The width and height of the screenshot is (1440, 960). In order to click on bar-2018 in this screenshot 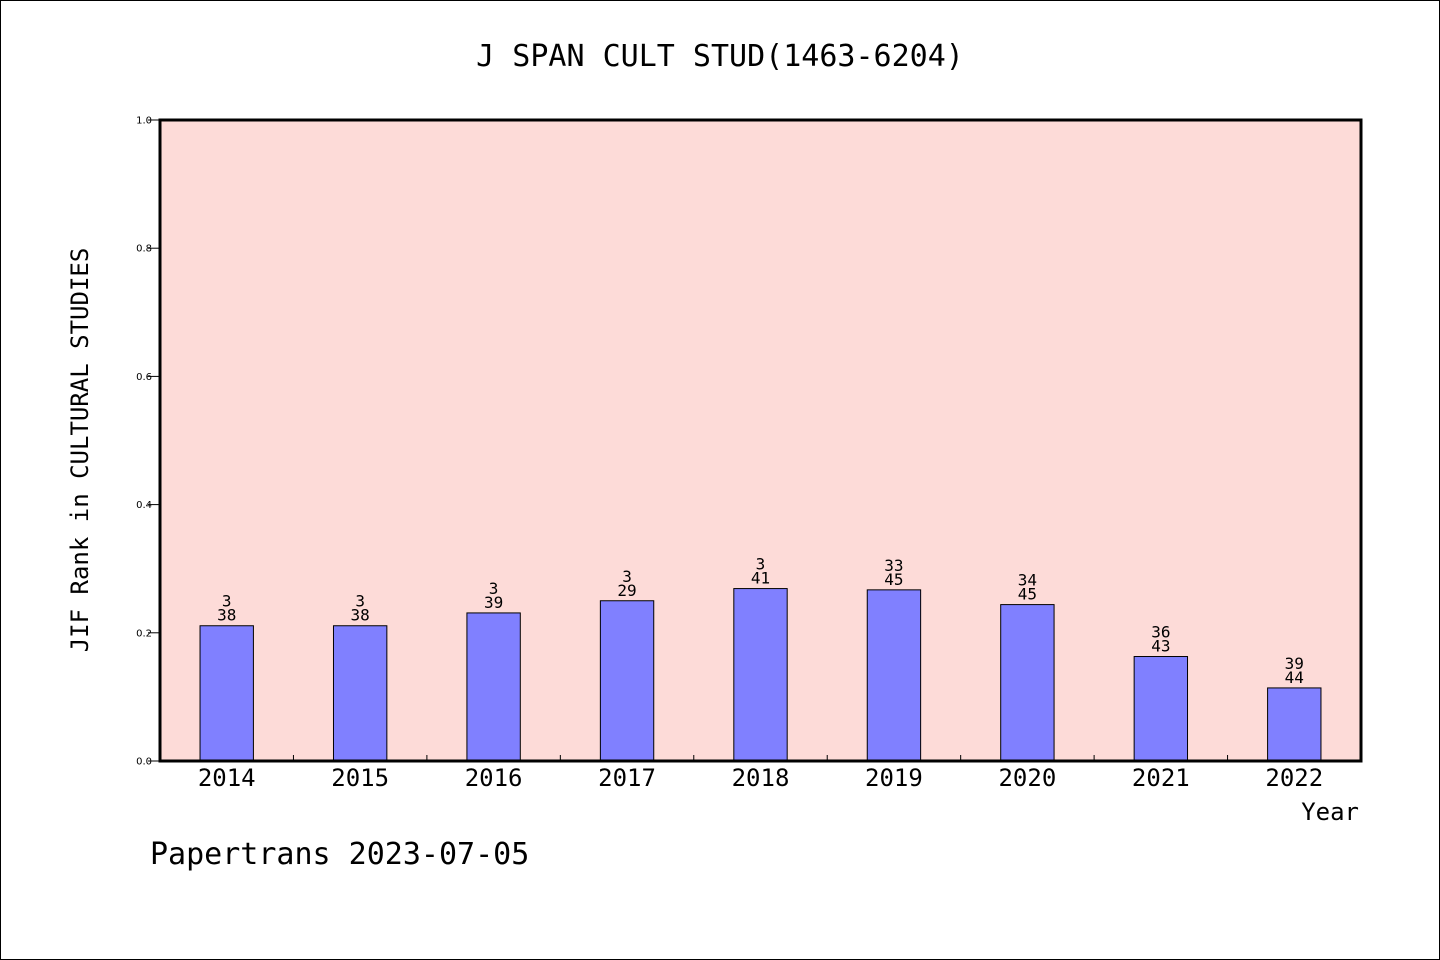, I will do `click(760, 675)`.